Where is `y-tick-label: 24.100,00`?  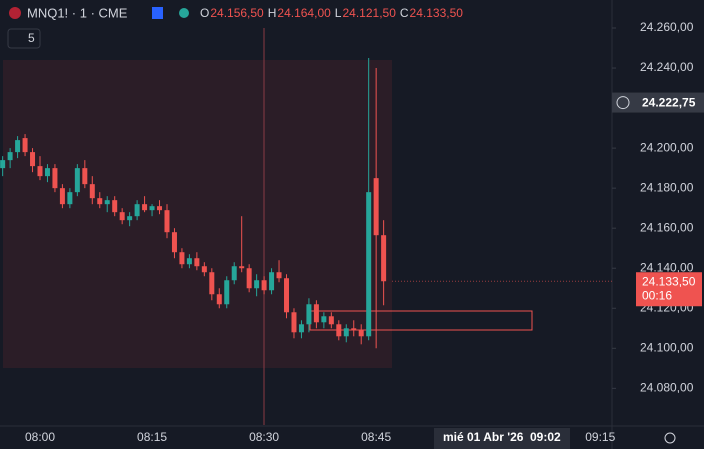 y-tick-label: 24.100,00 is located at coordinates (667, 347).